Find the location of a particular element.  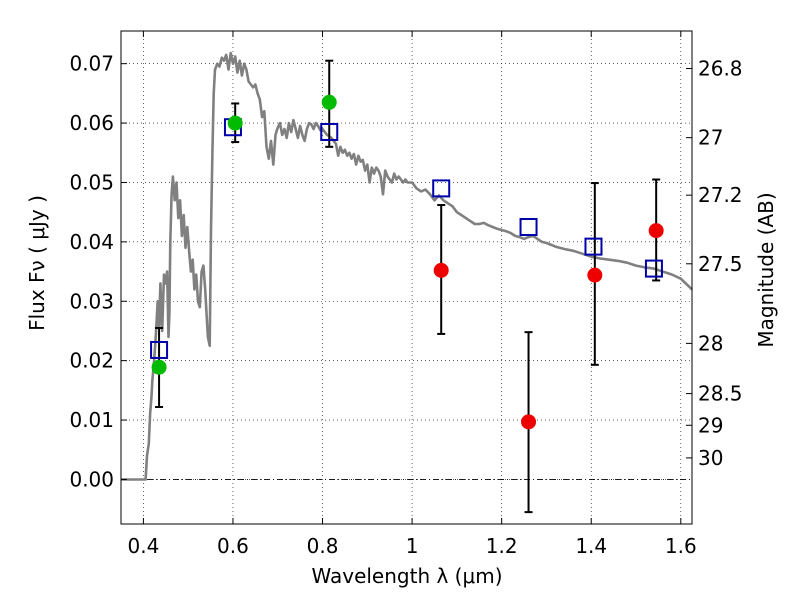

y-axis-ticks: 0.00 0.01 0.02 0.03 0.04 0.05 0.06 0.07 is located at coordinates (98, 271).